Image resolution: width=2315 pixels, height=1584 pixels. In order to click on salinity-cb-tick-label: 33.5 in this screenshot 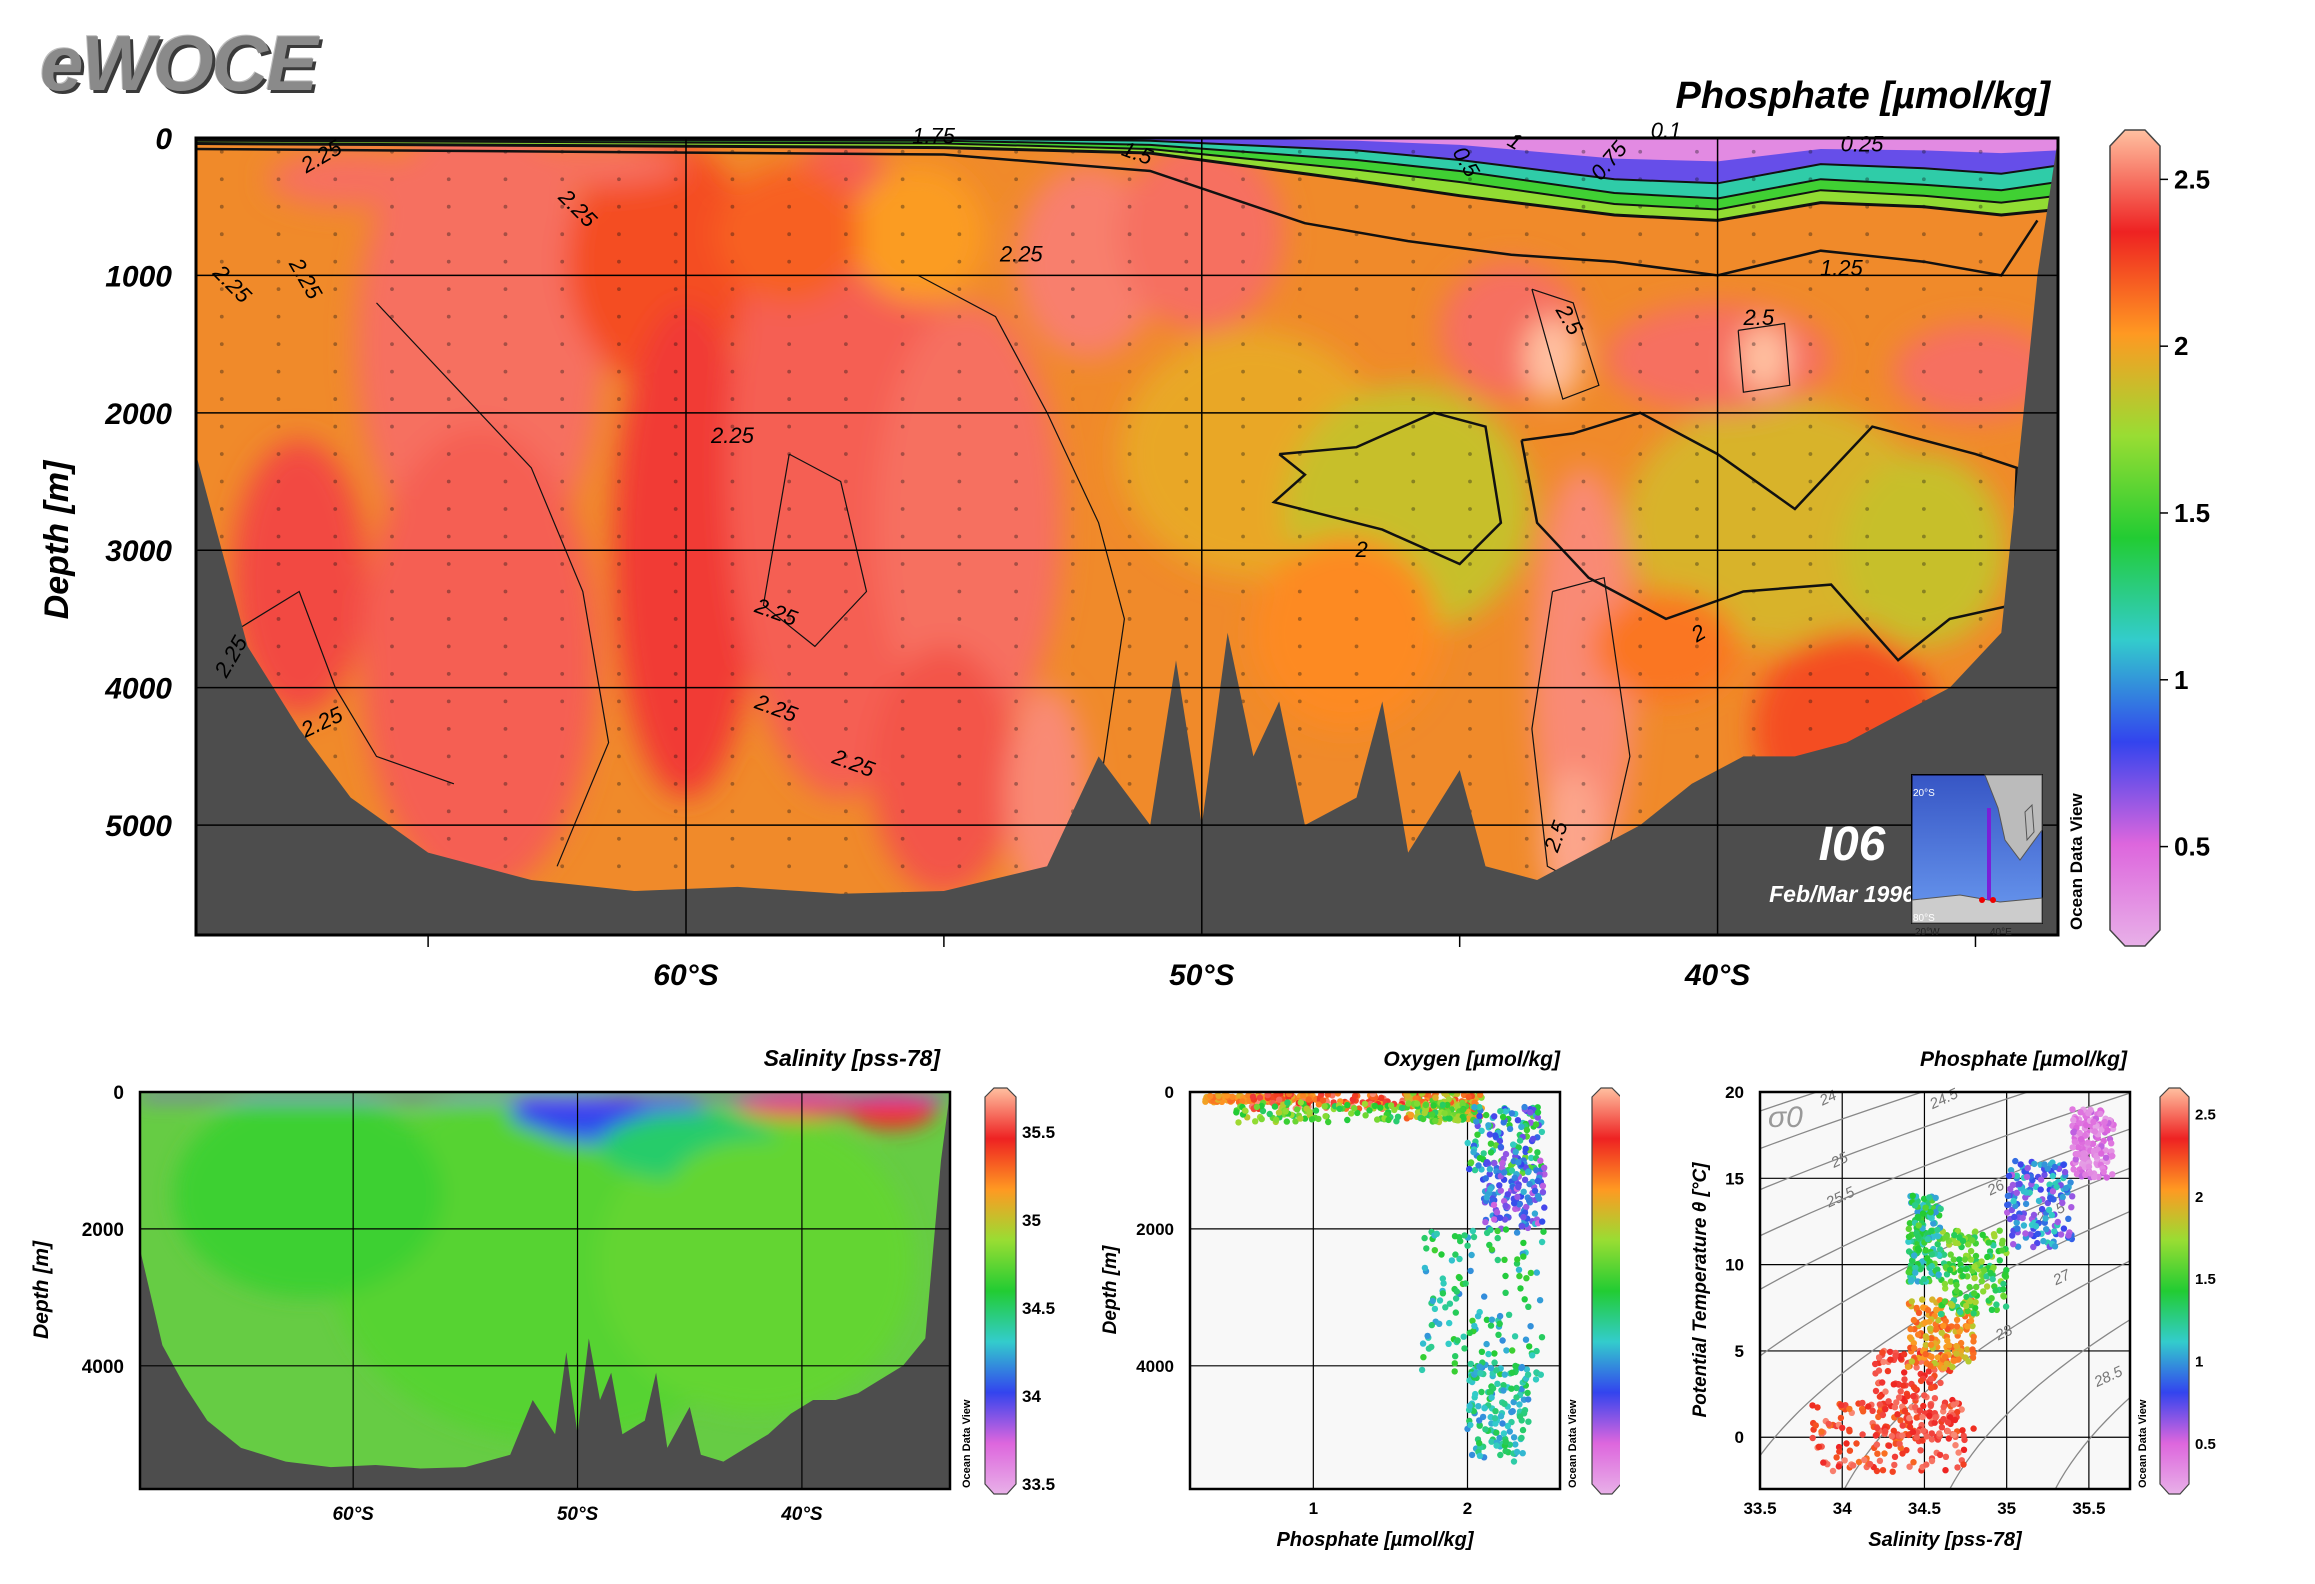, I will do `click(1038, 1484)`.